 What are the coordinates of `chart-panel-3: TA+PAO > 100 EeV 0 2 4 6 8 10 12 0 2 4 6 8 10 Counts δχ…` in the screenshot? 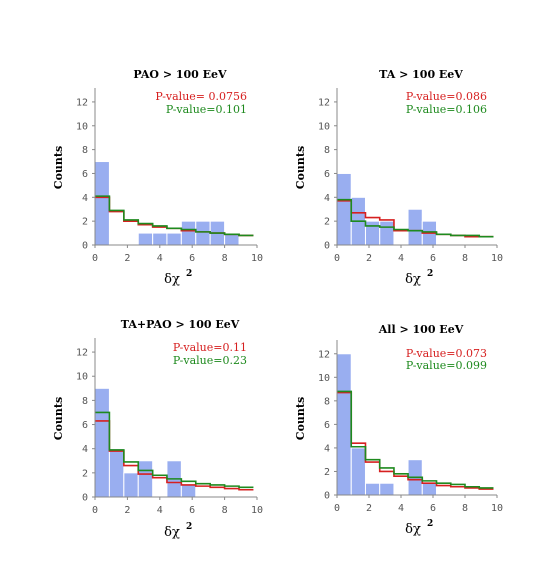 It's located at (157, 429).